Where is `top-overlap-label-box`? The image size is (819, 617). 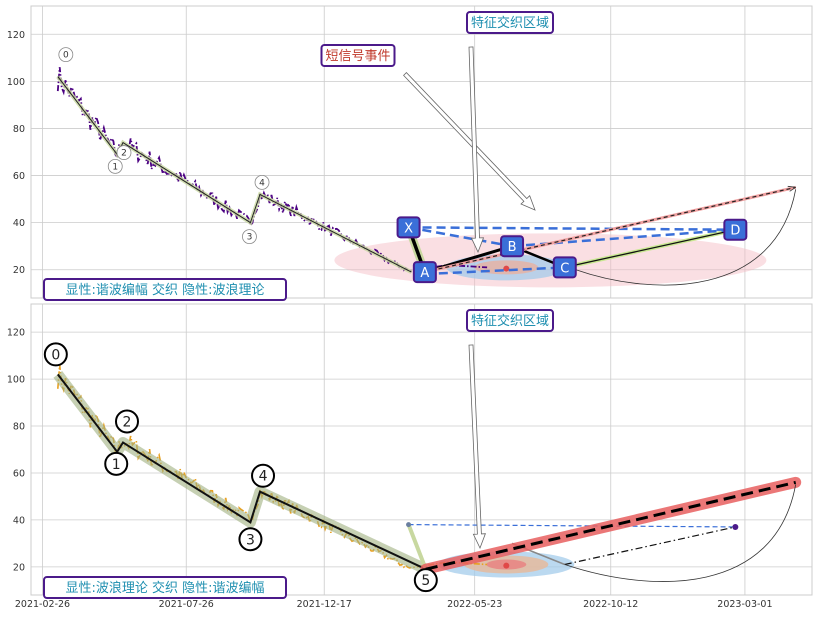 top-overlap-label-box is located at coordinates (510, 22).